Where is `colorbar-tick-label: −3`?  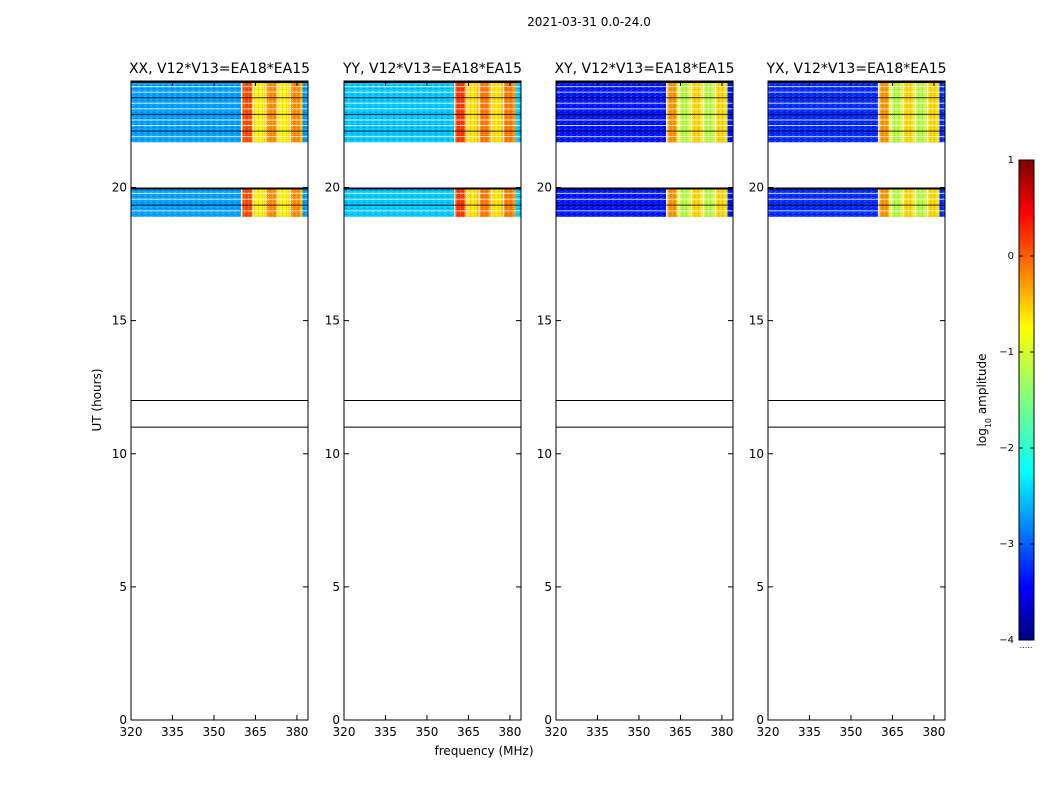
colorbar-tick-label: −3 is located at coordinates (1006, 544).